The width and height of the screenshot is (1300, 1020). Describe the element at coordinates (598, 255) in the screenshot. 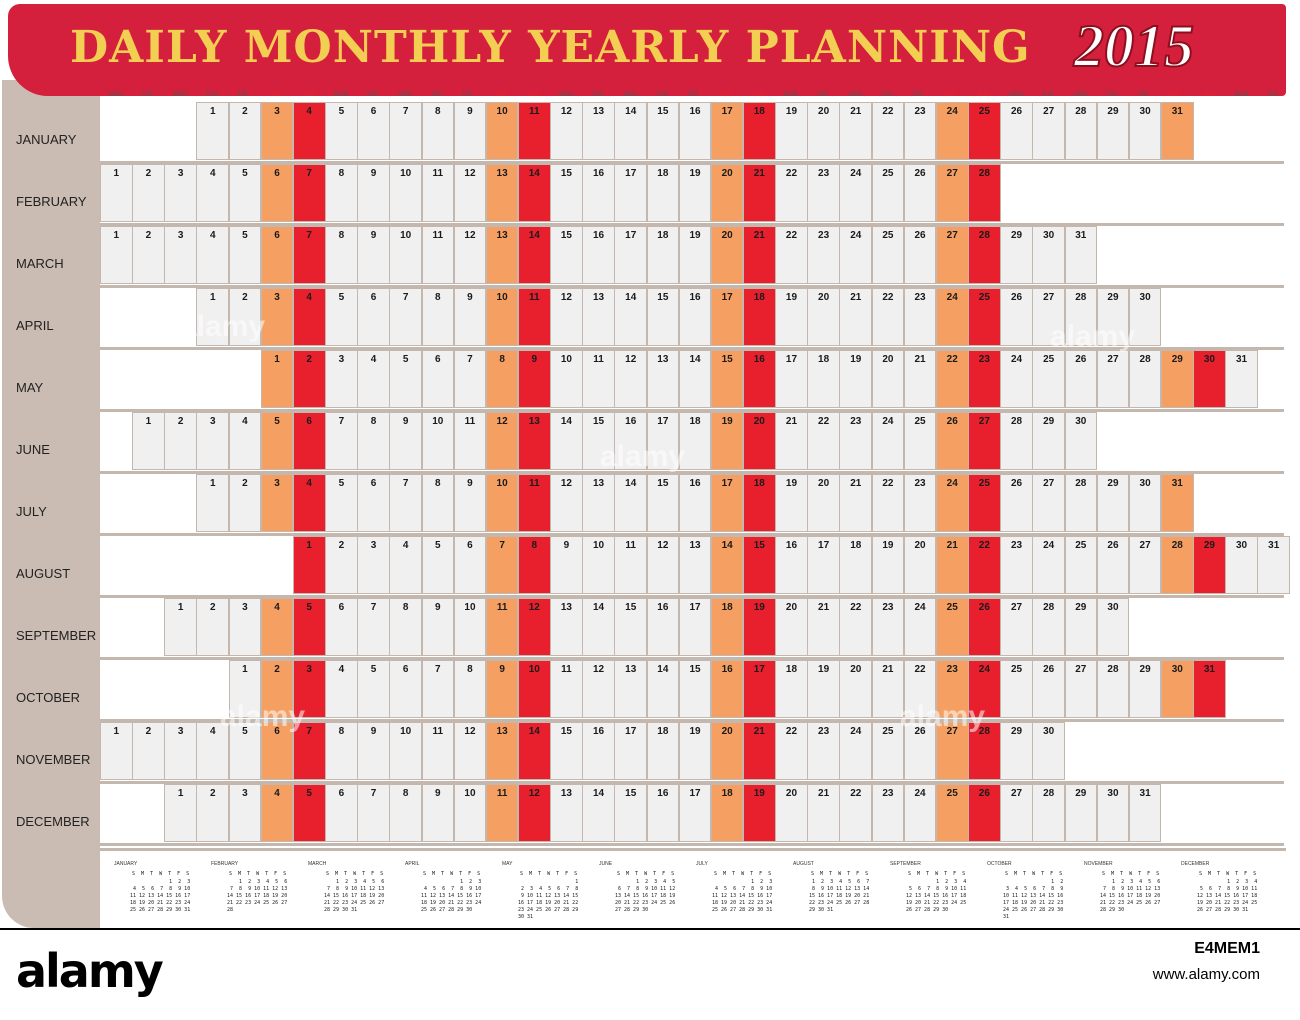

I see `day-cell: 16` at that location.